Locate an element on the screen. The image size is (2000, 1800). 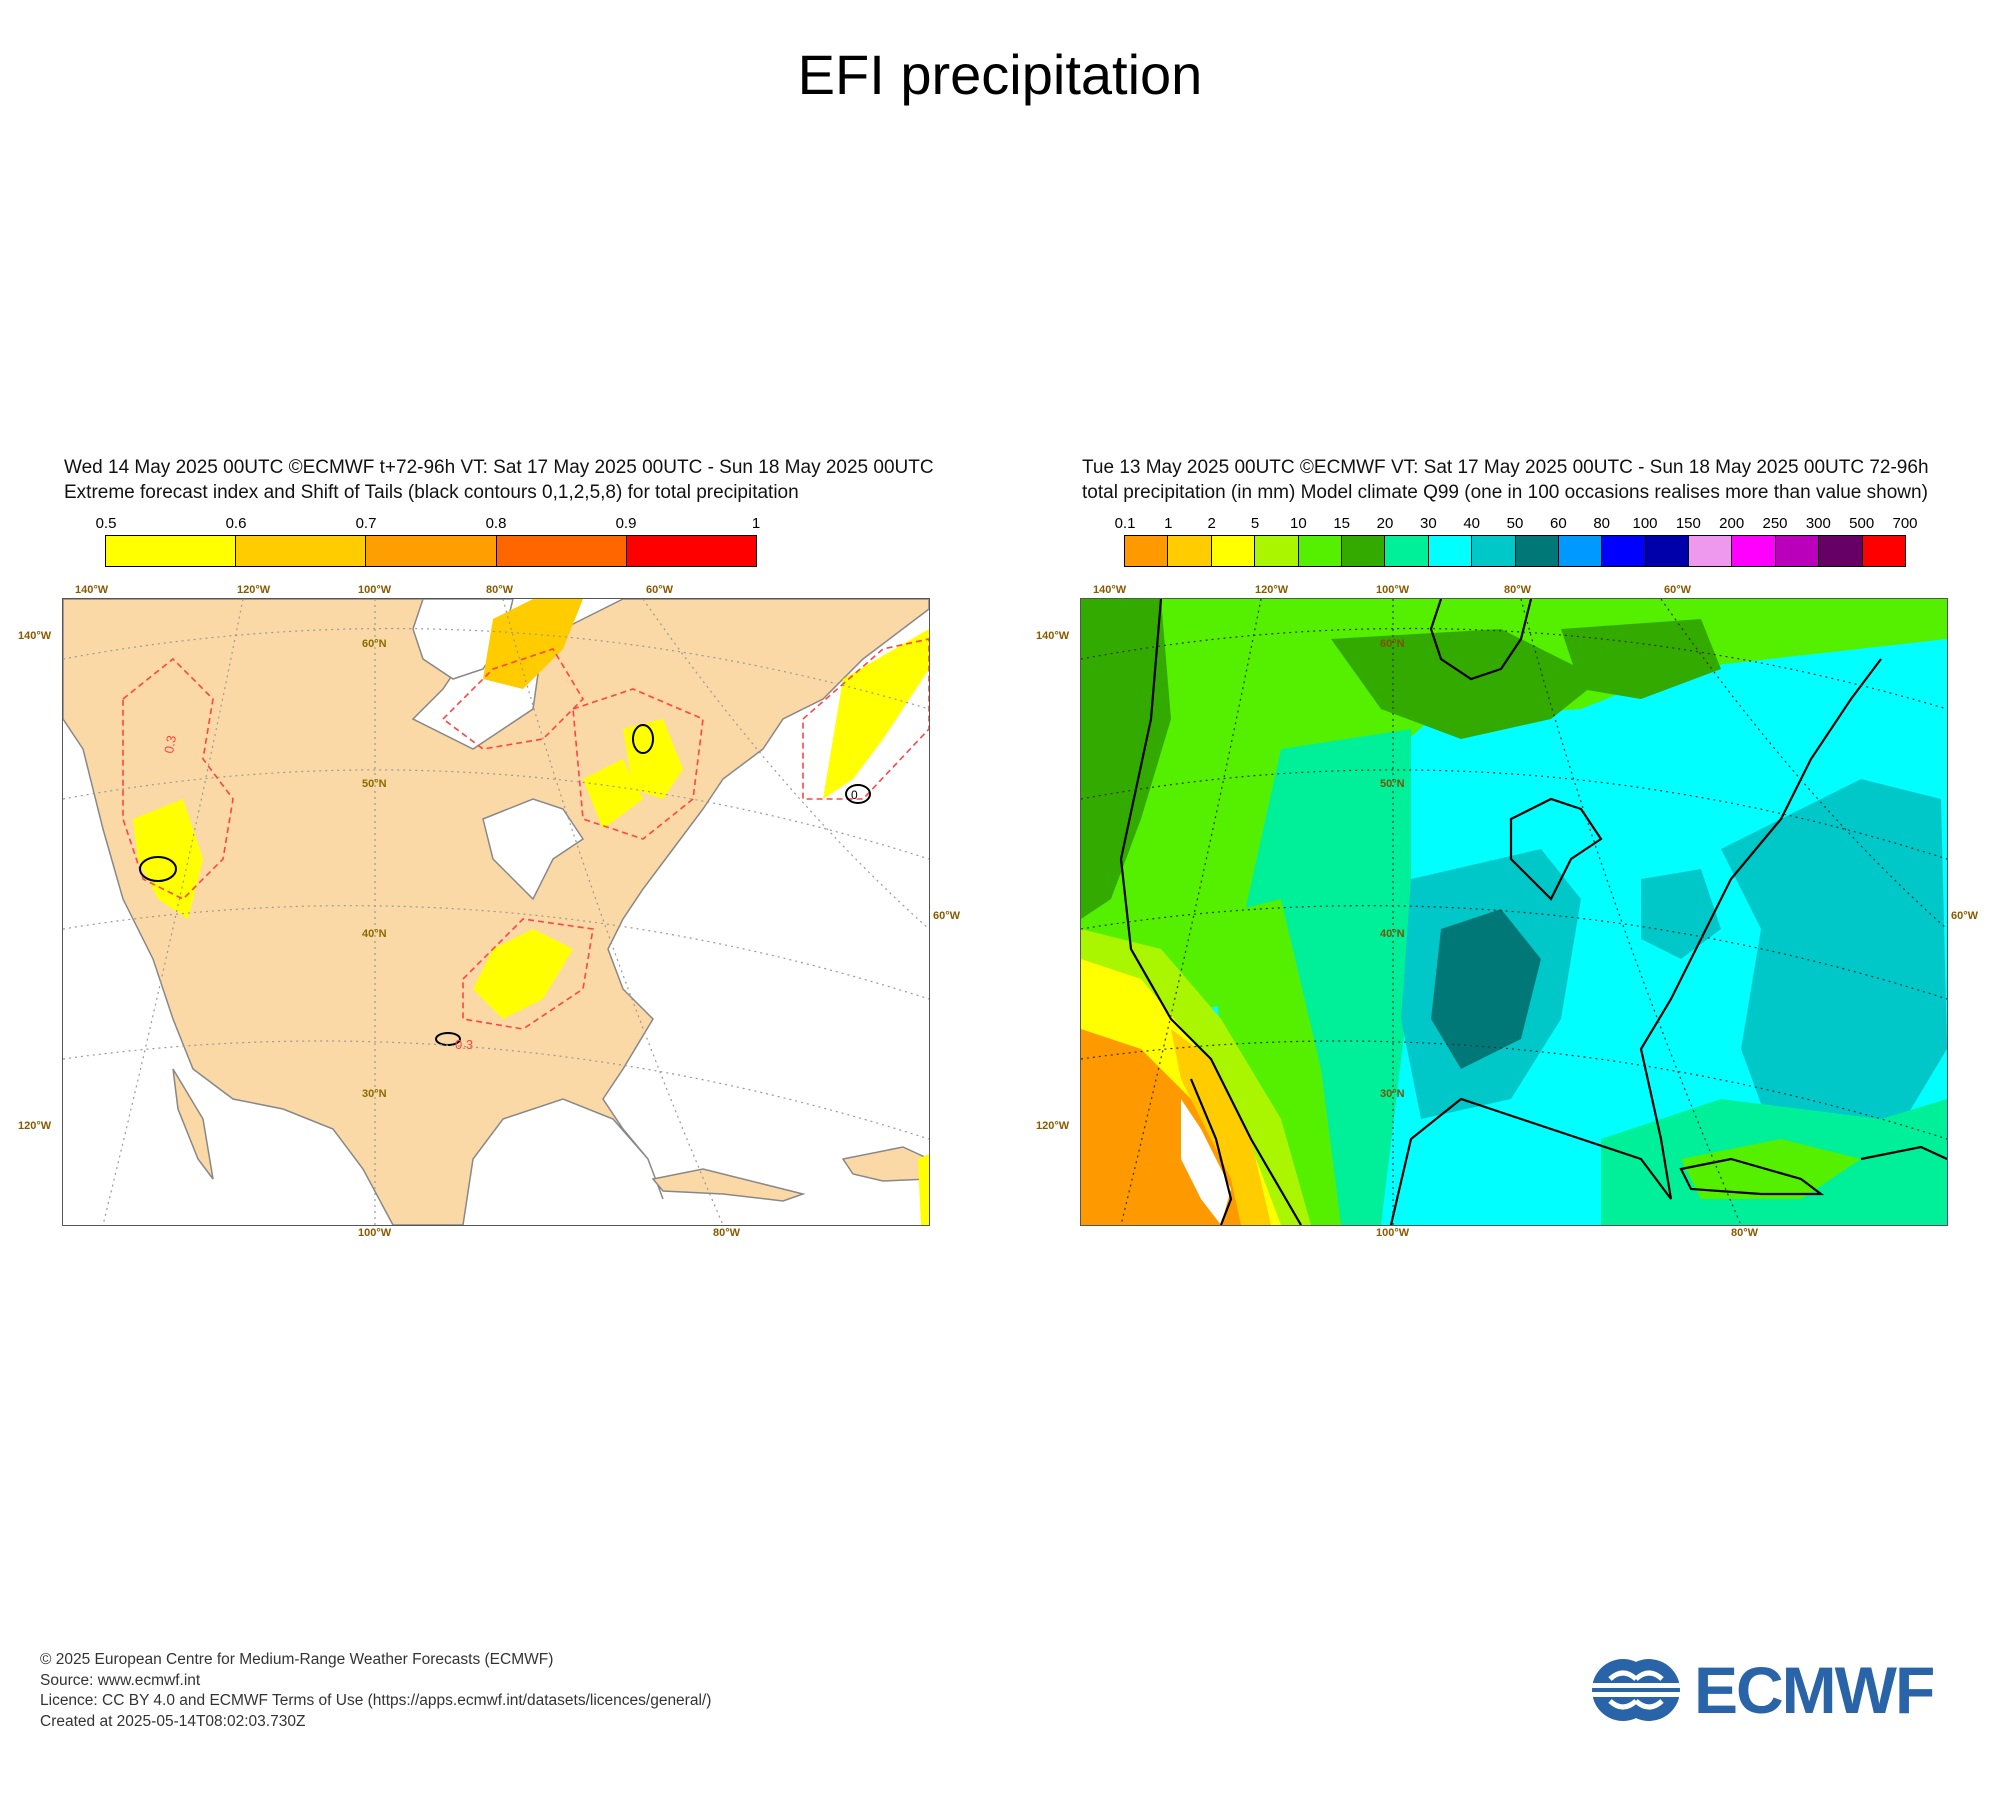
left-efi-patch-east is located at coordinates (653, 759).